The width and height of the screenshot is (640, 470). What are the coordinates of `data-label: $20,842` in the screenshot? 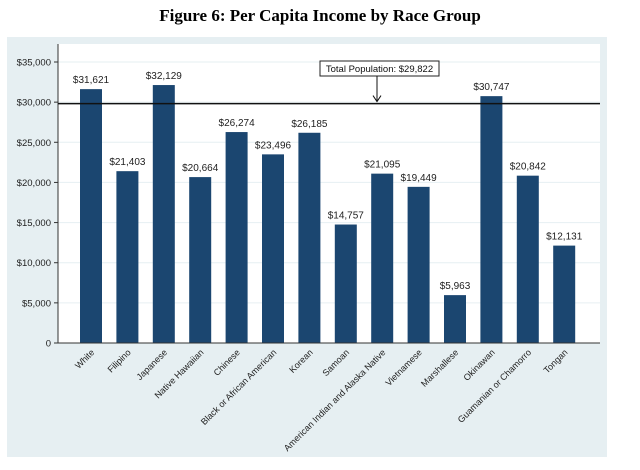 It's located at (528, 167).